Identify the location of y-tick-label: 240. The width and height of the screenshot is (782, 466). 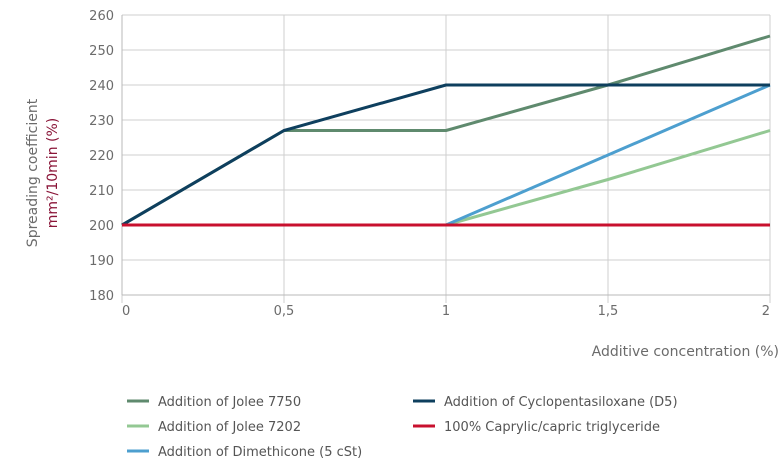
(101, 86).